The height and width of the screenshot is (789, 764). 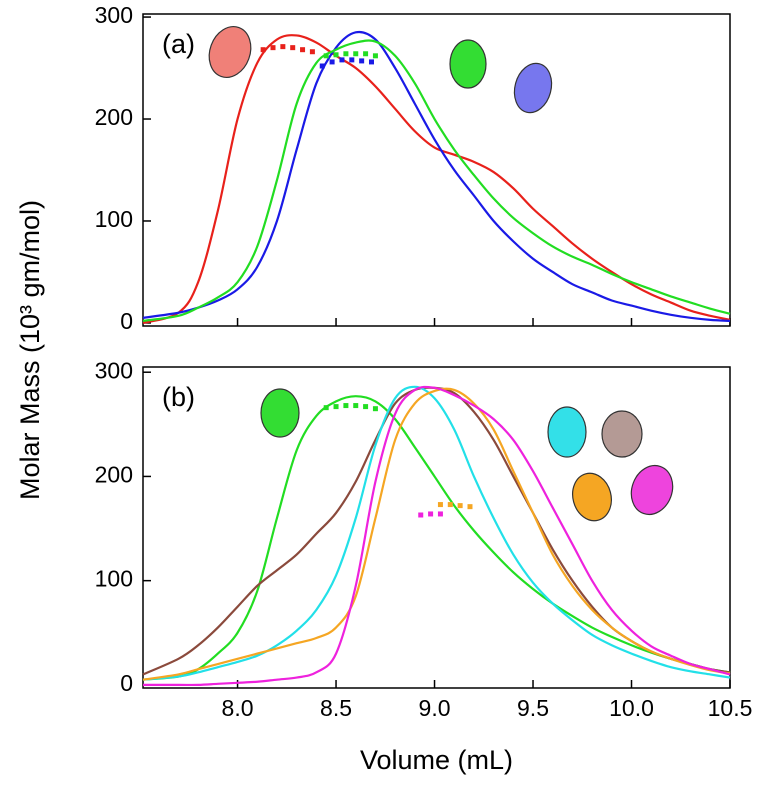 I want to click on y-axis-label: Molar Mass (10³ gm/mol), so click(x=30, y=350).